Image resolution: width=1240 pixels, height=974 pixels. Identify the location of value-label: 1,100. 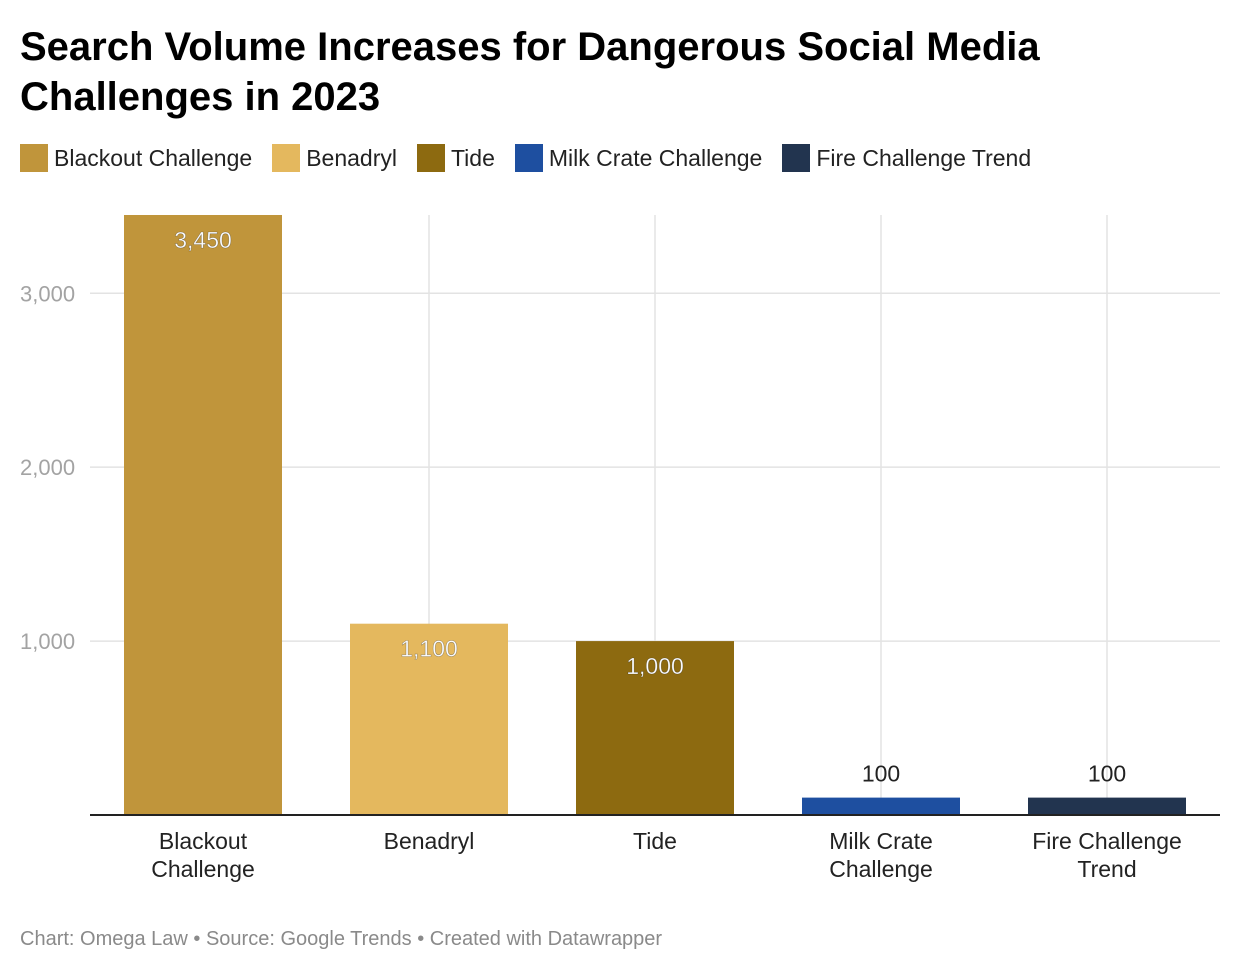
(429, 649).